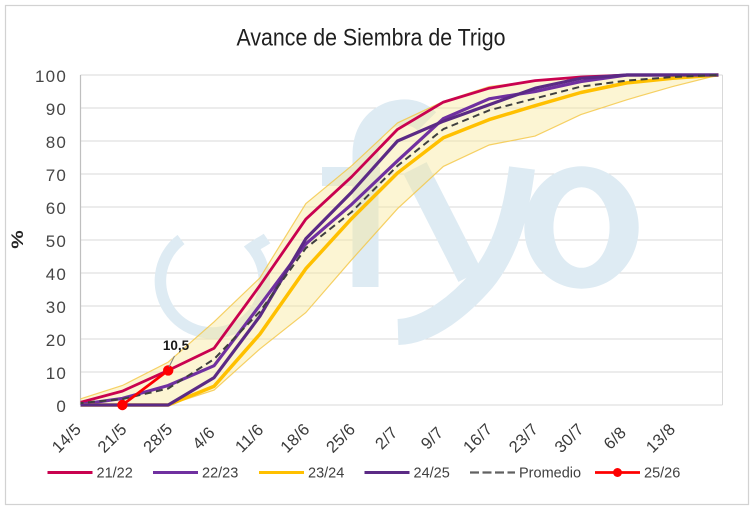 The image size is (755, 513). I want to click on svg-text: 70, so click(56, 175).